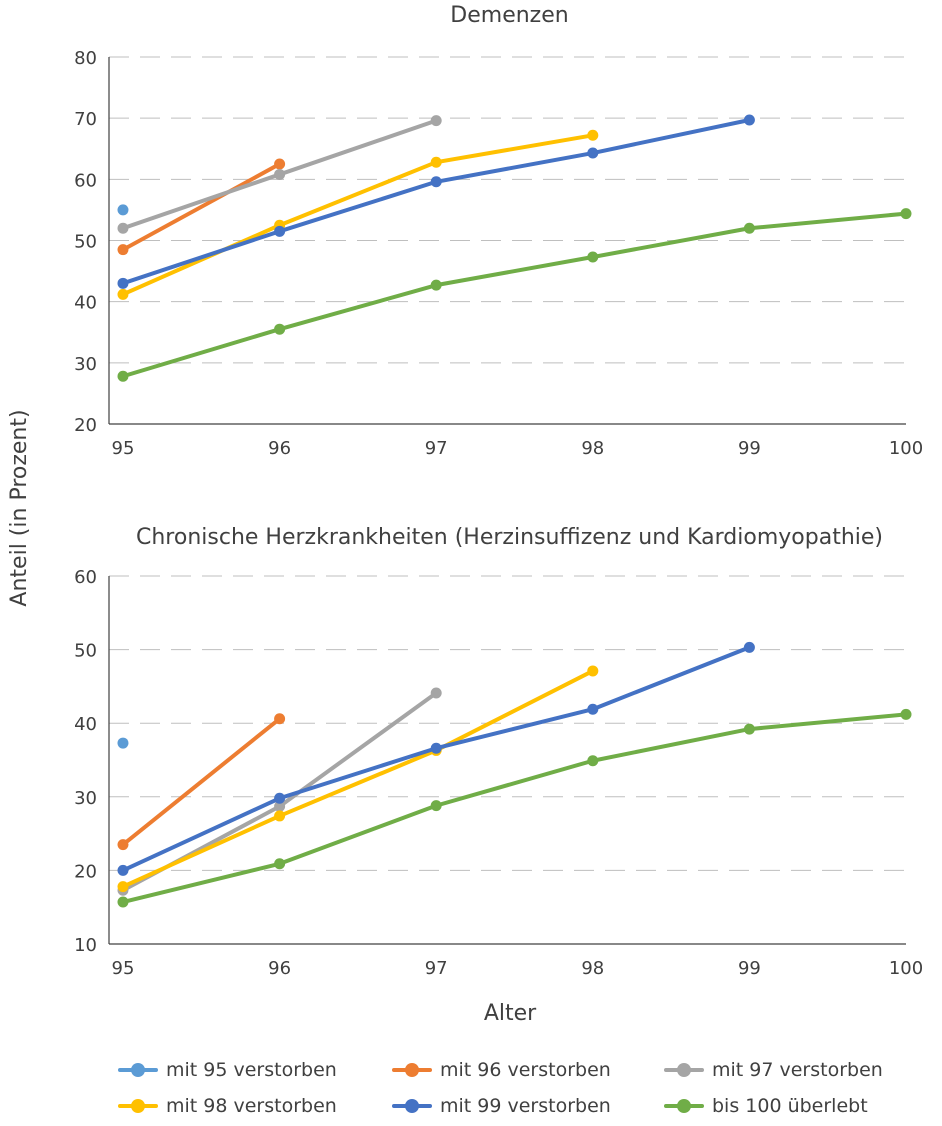  I want to click on legend-item: mit 98 verstorben, so click(255, 1106).